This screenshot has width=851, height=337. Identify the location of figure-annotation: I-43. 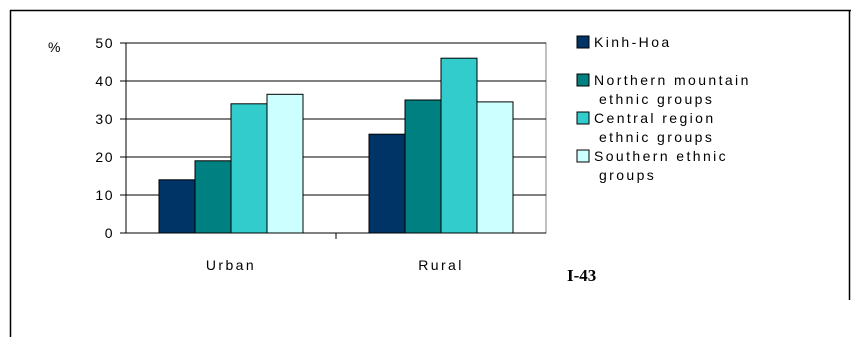
(581, 275).